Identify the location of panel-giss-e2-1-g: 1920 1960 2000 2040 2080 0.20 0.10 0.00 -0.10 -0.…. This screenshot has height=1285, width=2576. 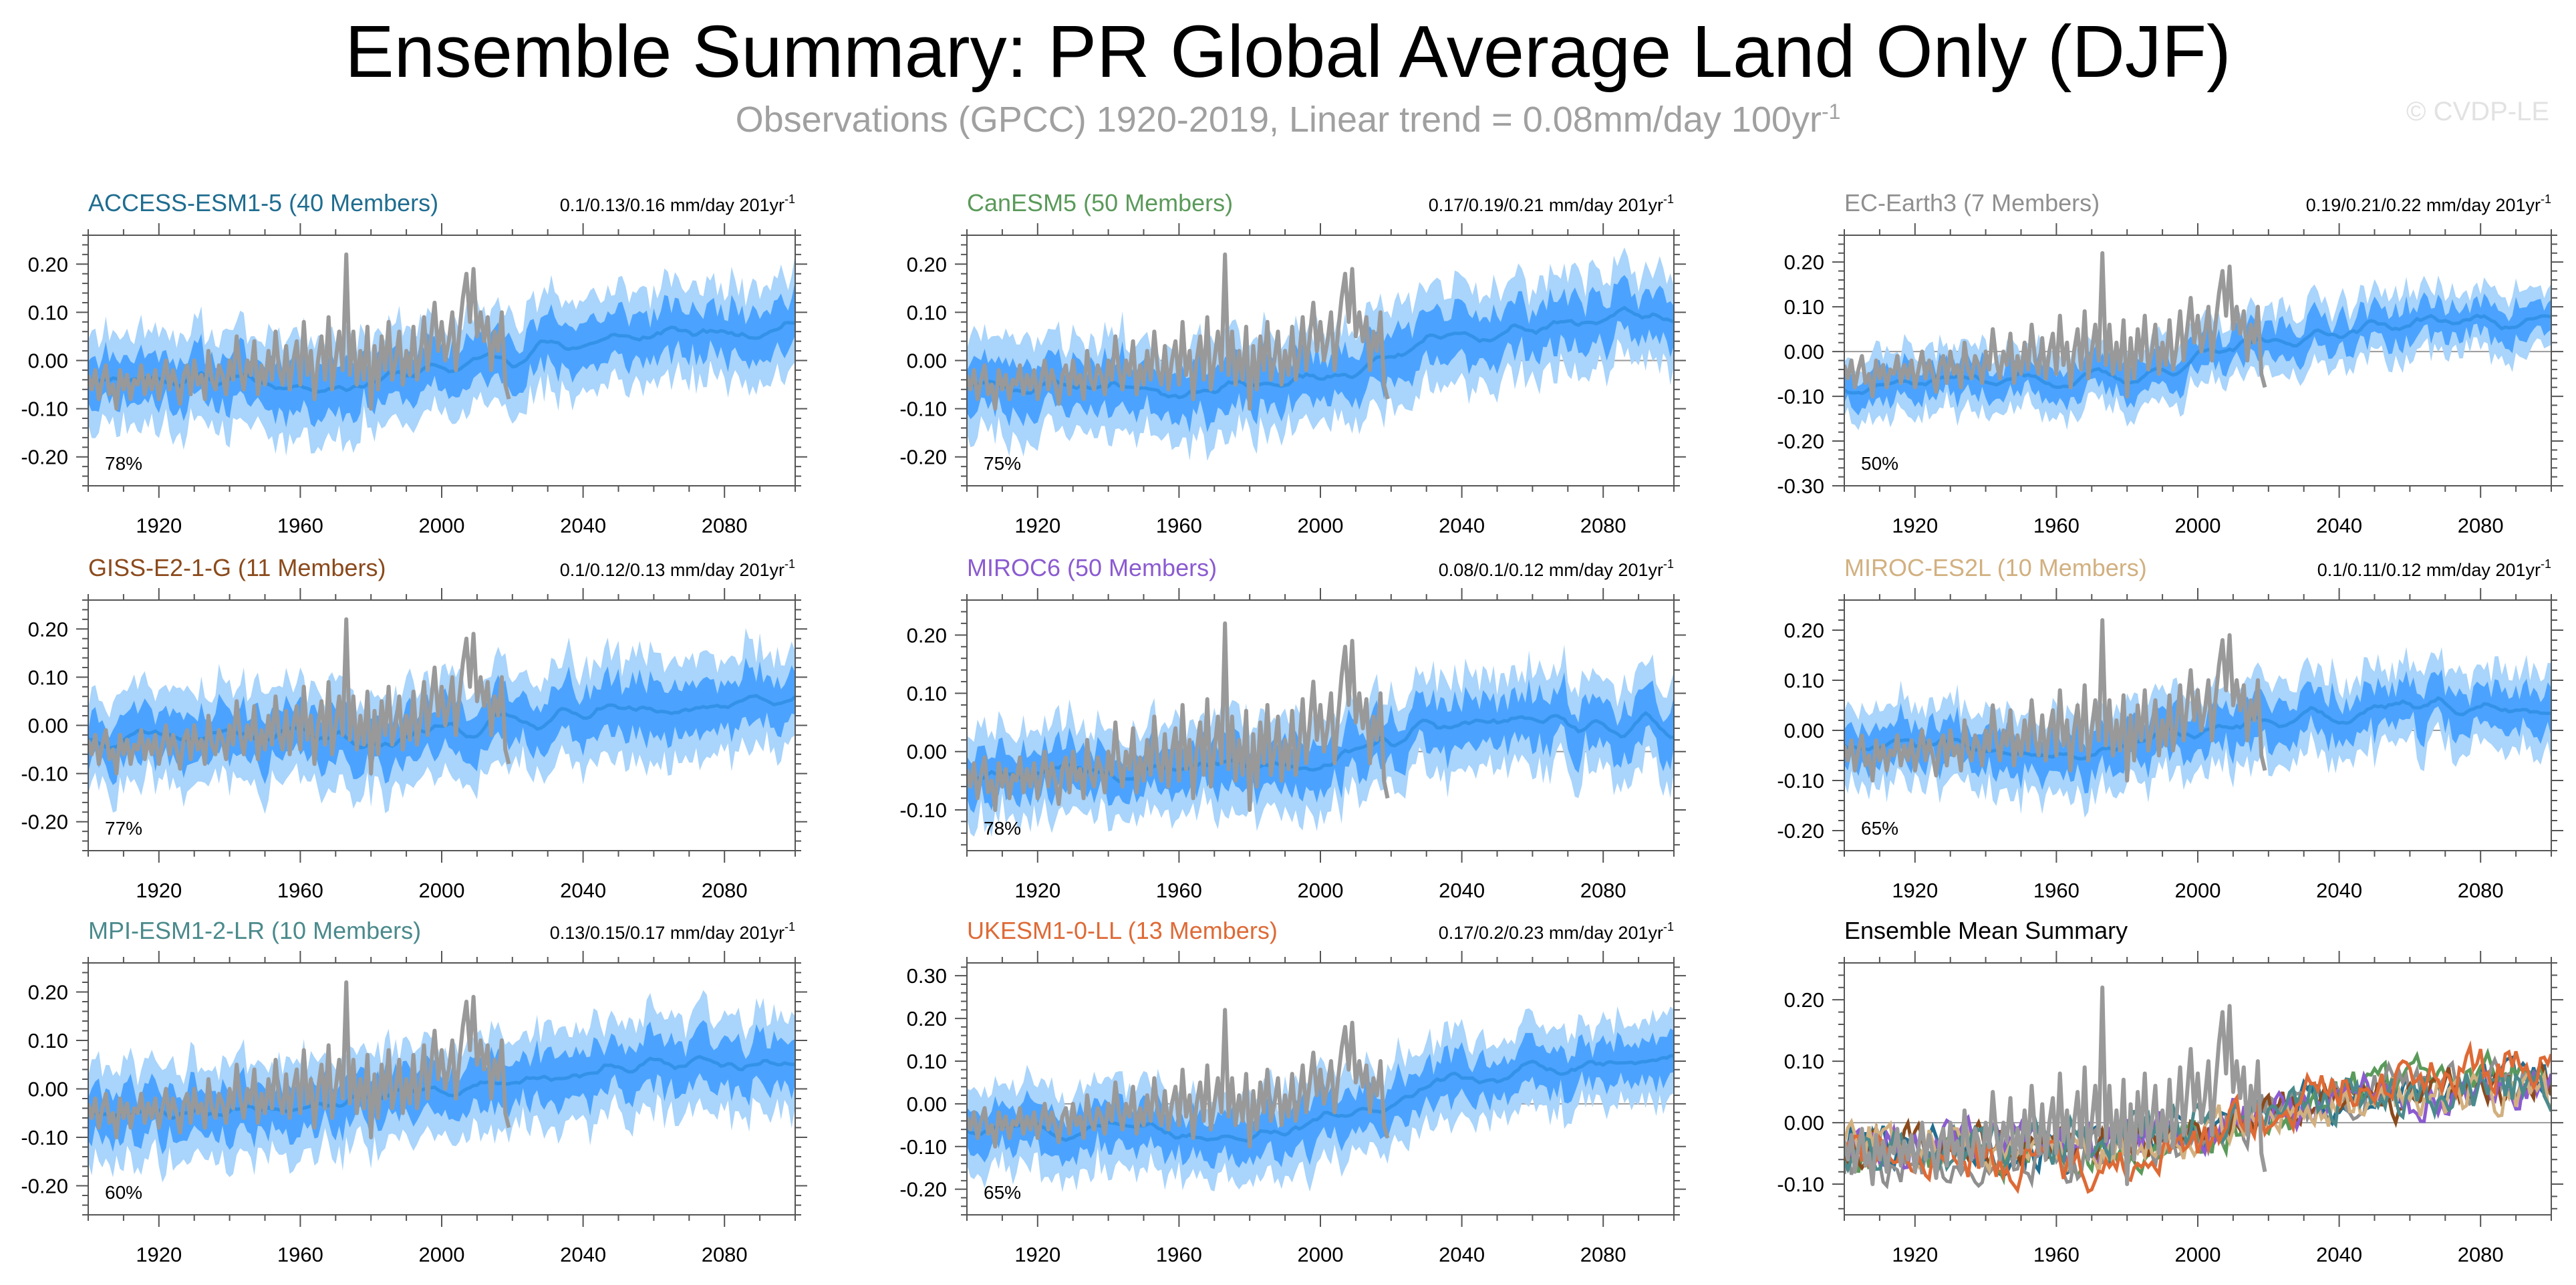
(414, 728).